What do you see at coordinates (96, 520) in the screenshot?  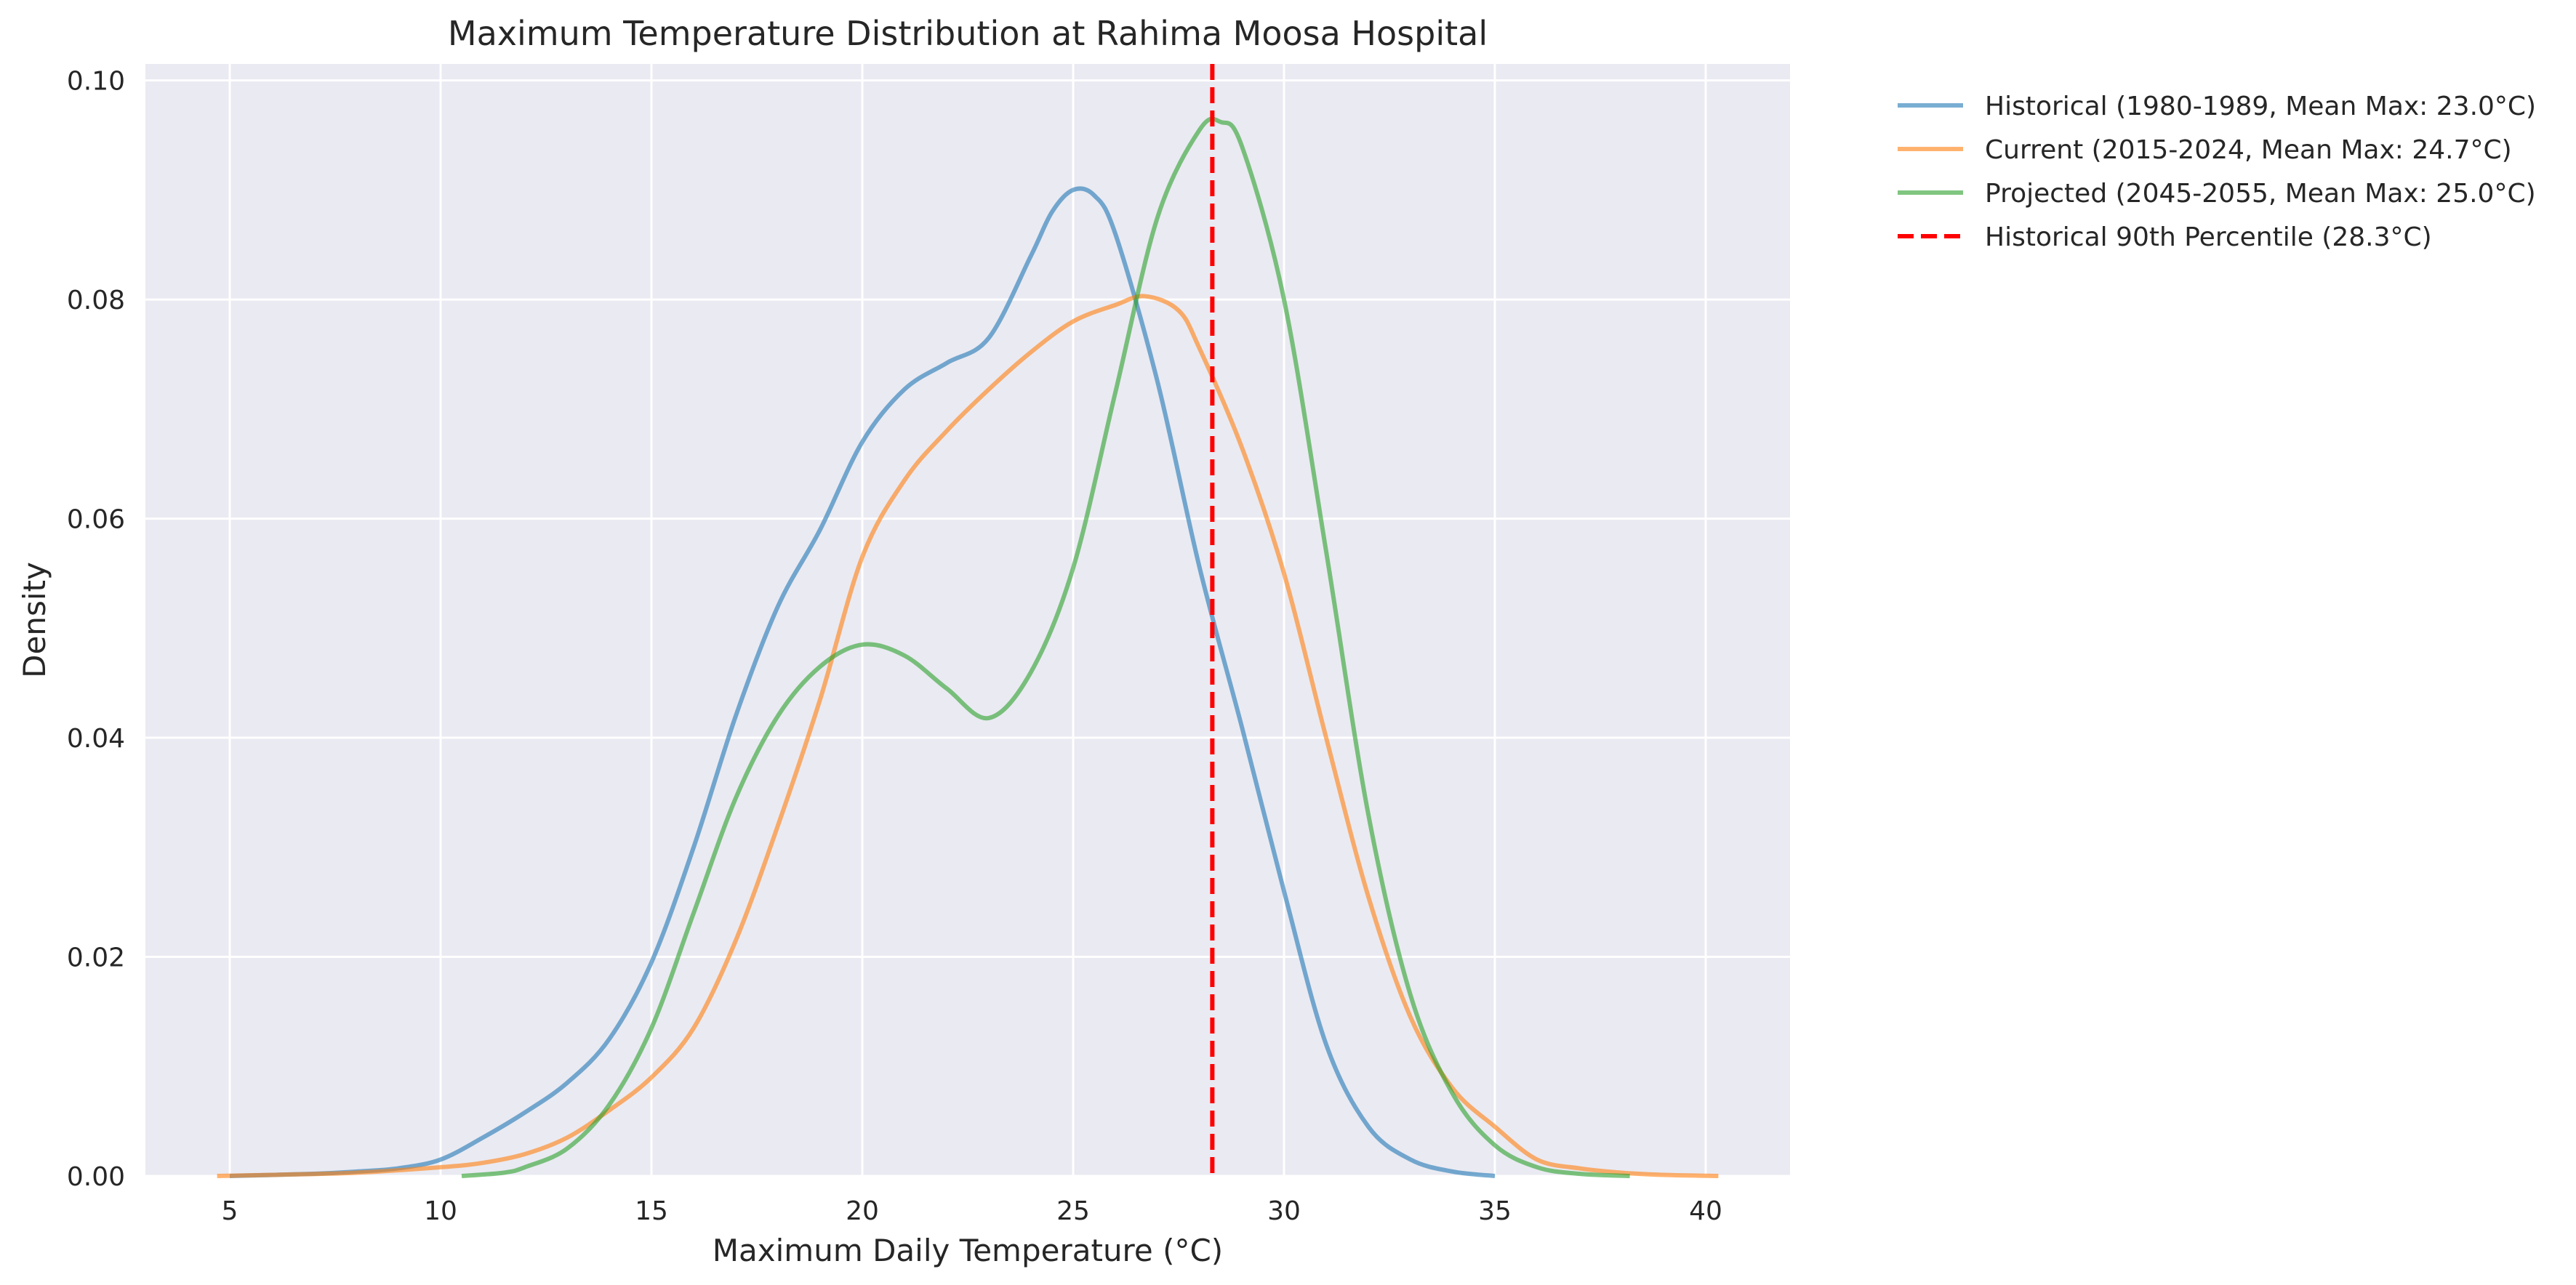 I see `y-tick-label: 0.06` at bounding box center [96, 520].